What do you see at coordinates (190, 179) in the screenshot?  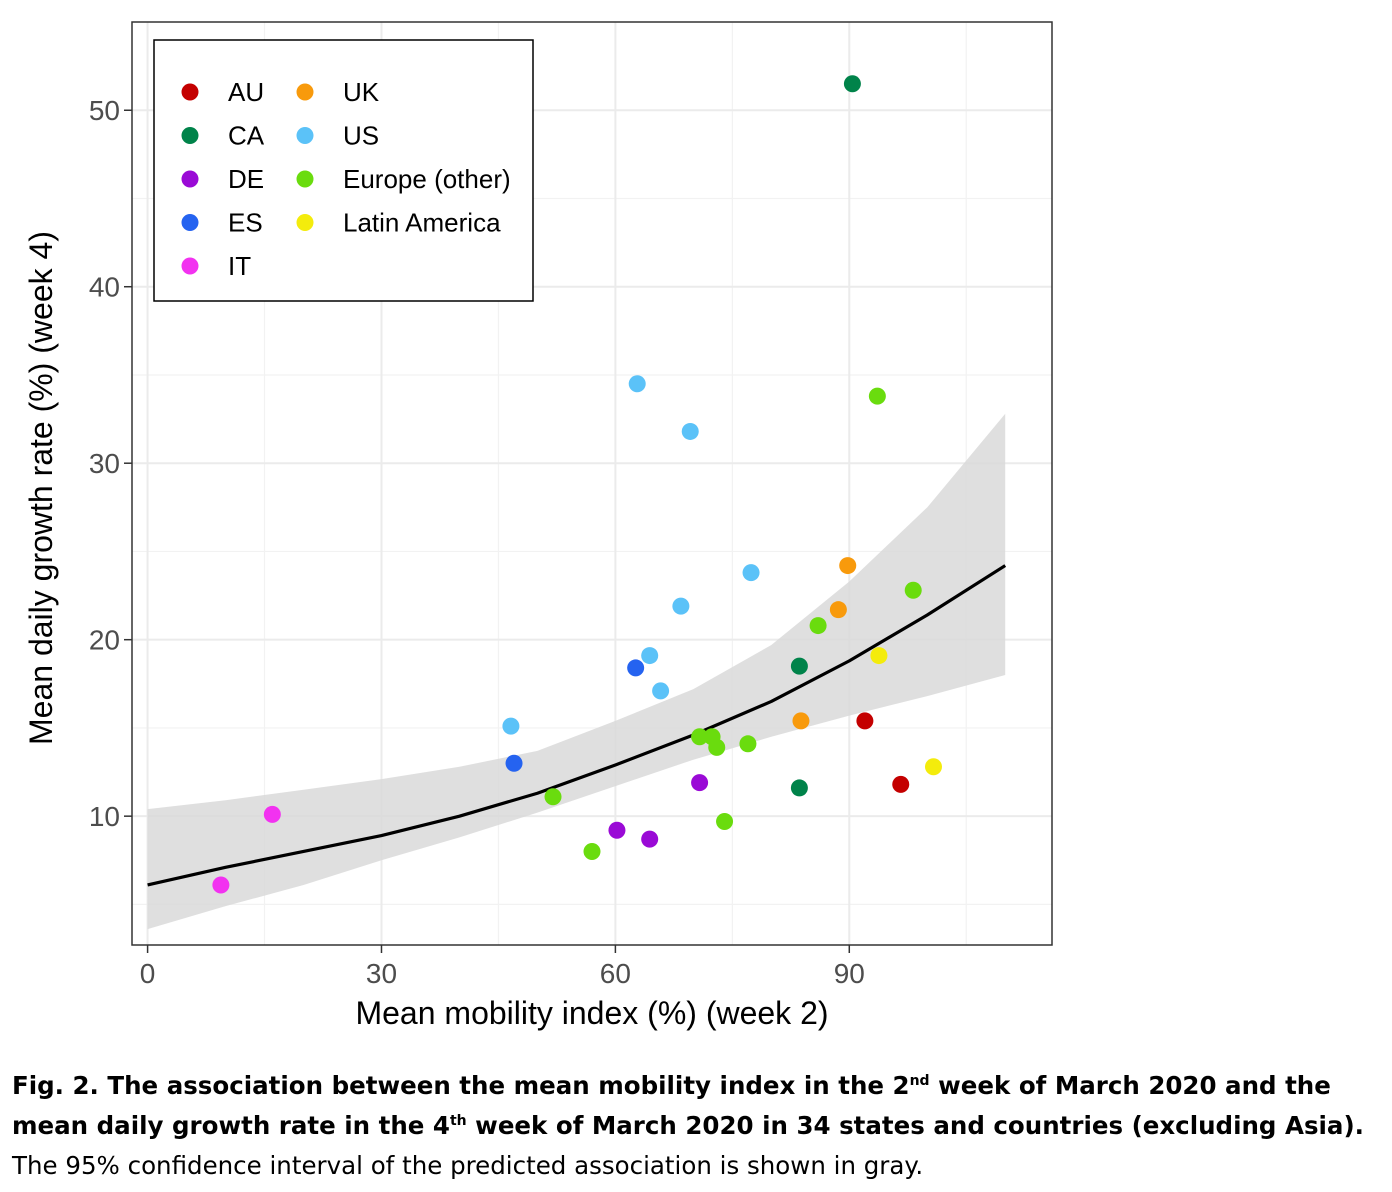 I see `legend-key-de` at bounding box center [190, 179].